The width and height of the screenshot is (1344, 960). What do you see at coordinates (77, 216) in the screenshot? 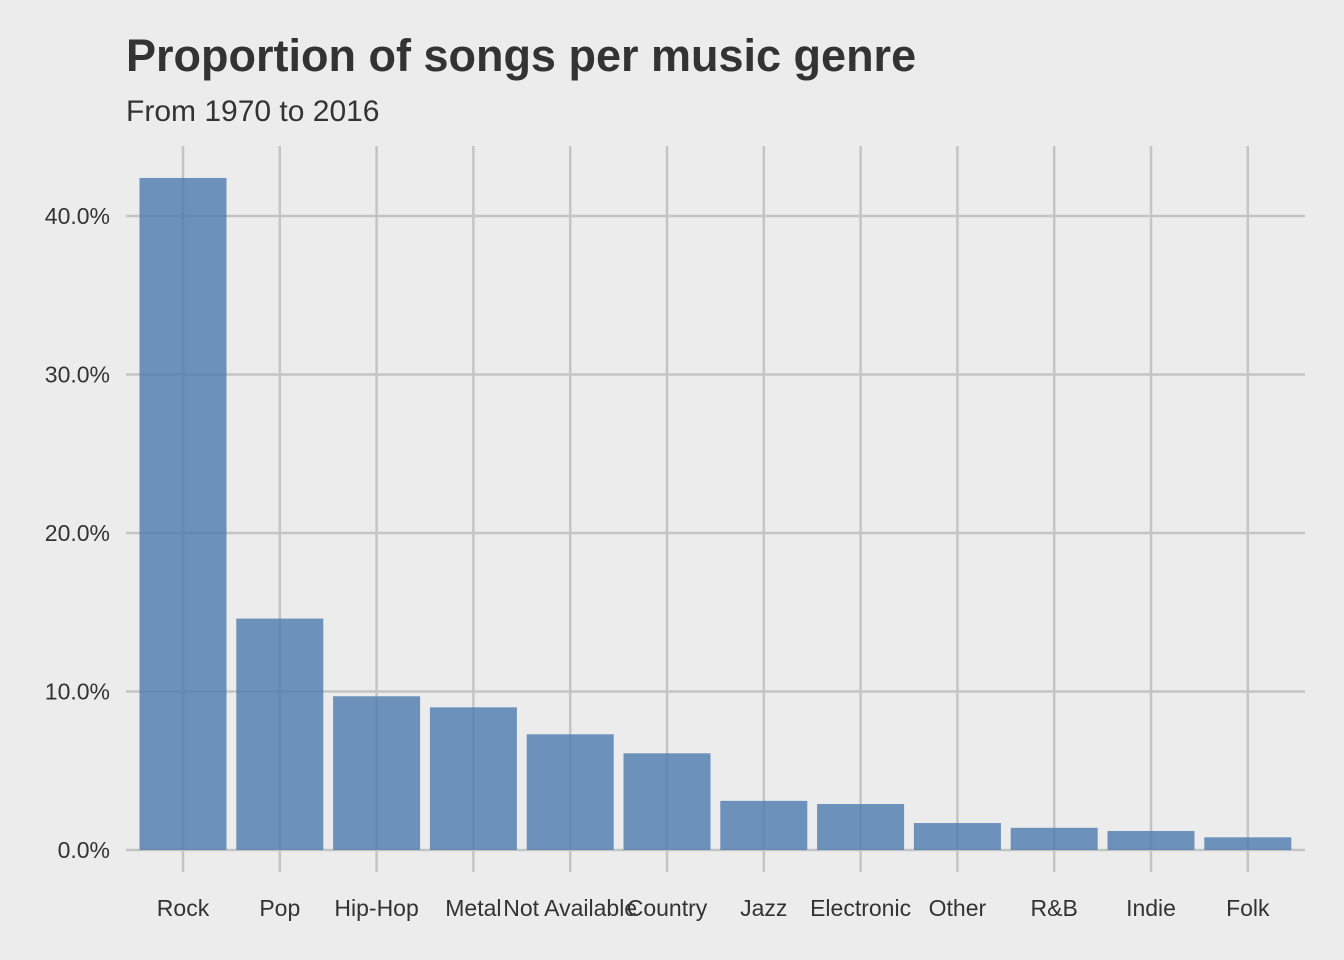
I see `y-tick-label: 40.0%` at bounding box center [77, 216].